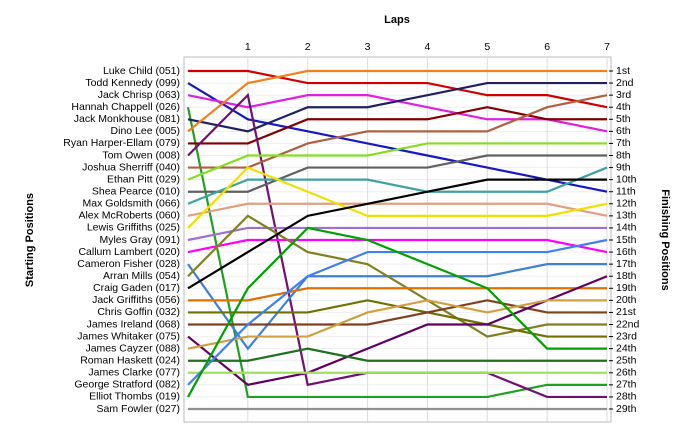 Image resolution: width=700 pixels, height=435 pixels. What do you see at coordinates (428, 47) in the screenshot?
I see `x-tick-label: 4` at bounding box center [428, 47].